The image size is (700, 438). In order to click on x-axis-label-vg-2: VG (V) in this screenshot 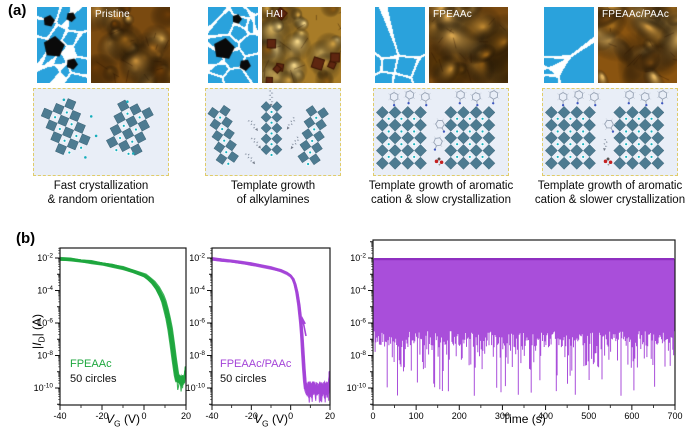, I will do `click(271, 420)`.